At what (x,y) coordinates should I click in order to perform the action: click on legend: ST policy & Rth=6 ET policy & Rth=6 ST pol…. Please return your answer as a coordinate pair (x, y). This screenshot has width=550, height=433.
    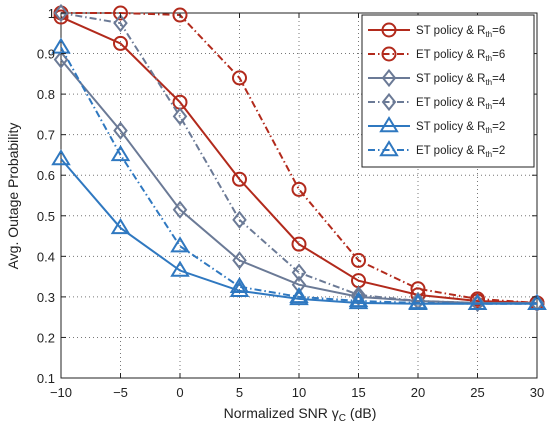
    Looking at the image, I should click on (448, 91).